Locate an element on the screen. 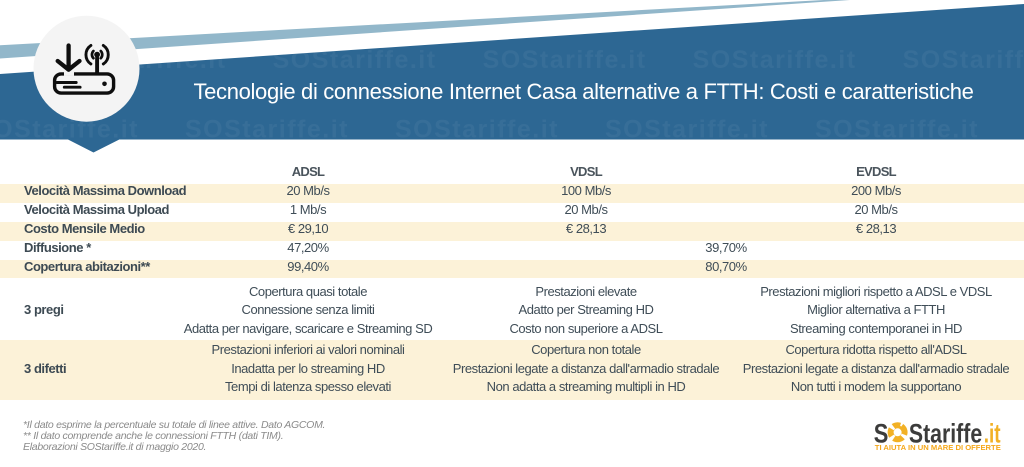 Image resolution: width=1024 pixels, height=467 pixels. svg-text: TI AIUTA IN UN MARE DI OFFERTE is located at coordinates (938, 448).